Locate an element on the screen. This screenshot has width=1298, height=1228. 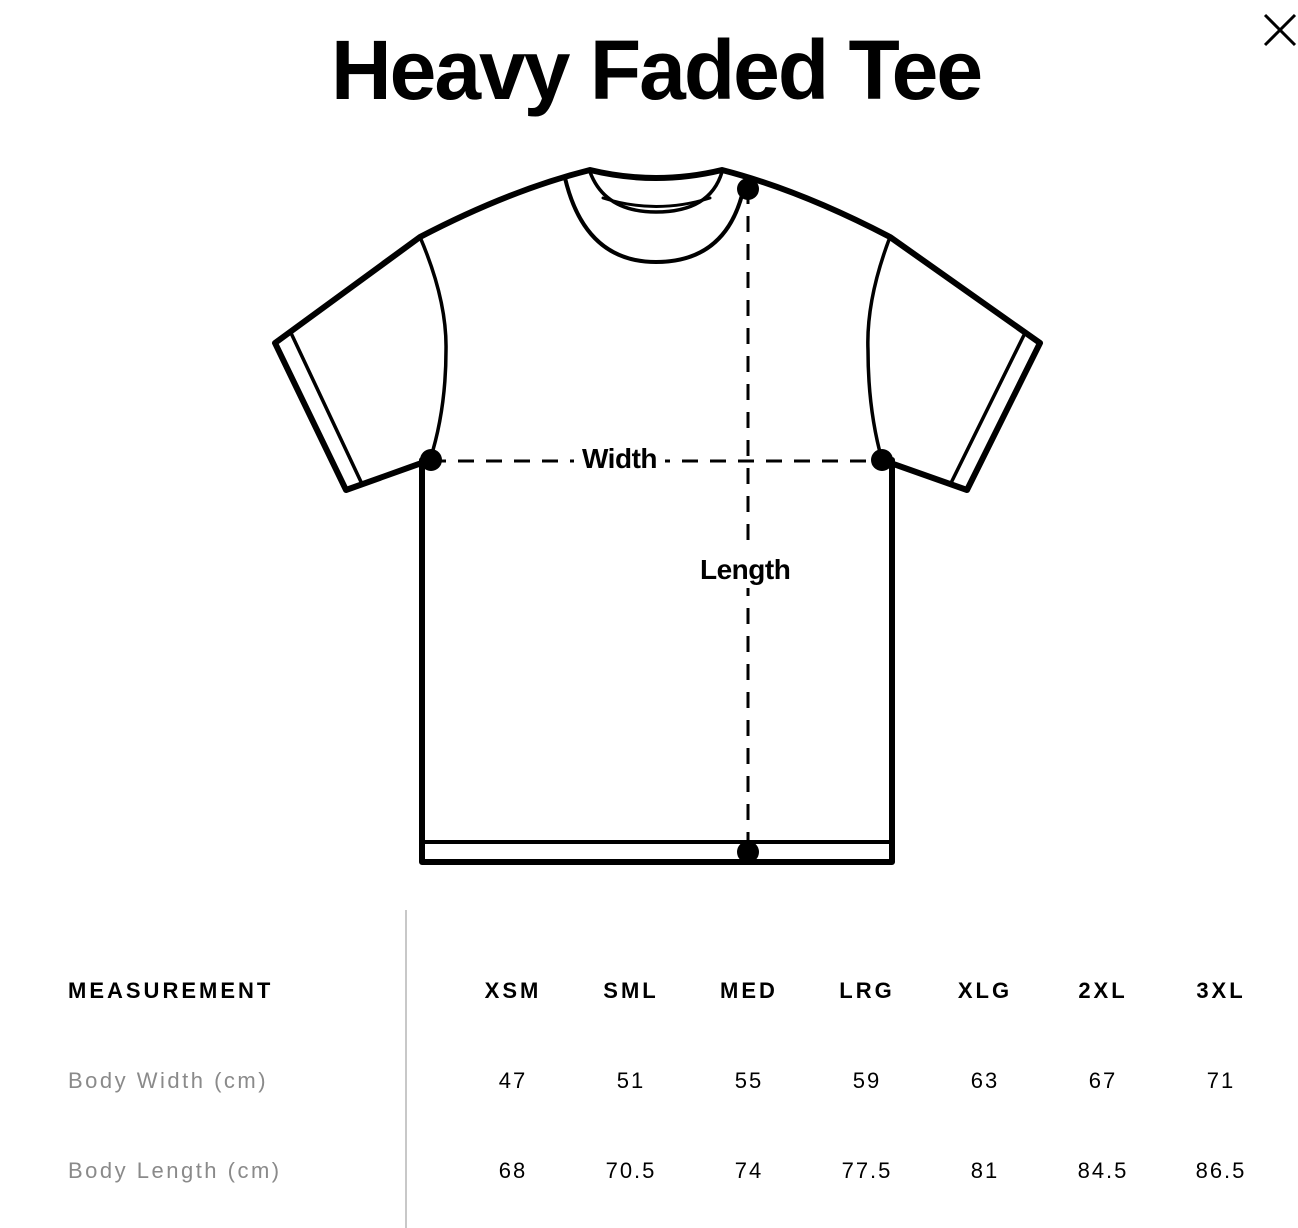
length-top-dot is located at coordinates (748, 189).